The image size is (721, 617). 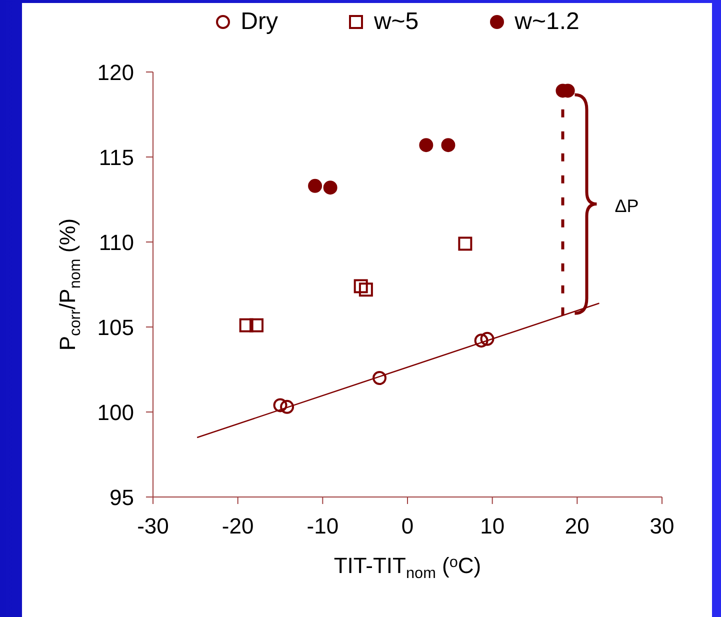 What do you see at coordinates (626, 206) in the screenshot?
I see `annotation: ΔP` at bounding box center [626, 206].